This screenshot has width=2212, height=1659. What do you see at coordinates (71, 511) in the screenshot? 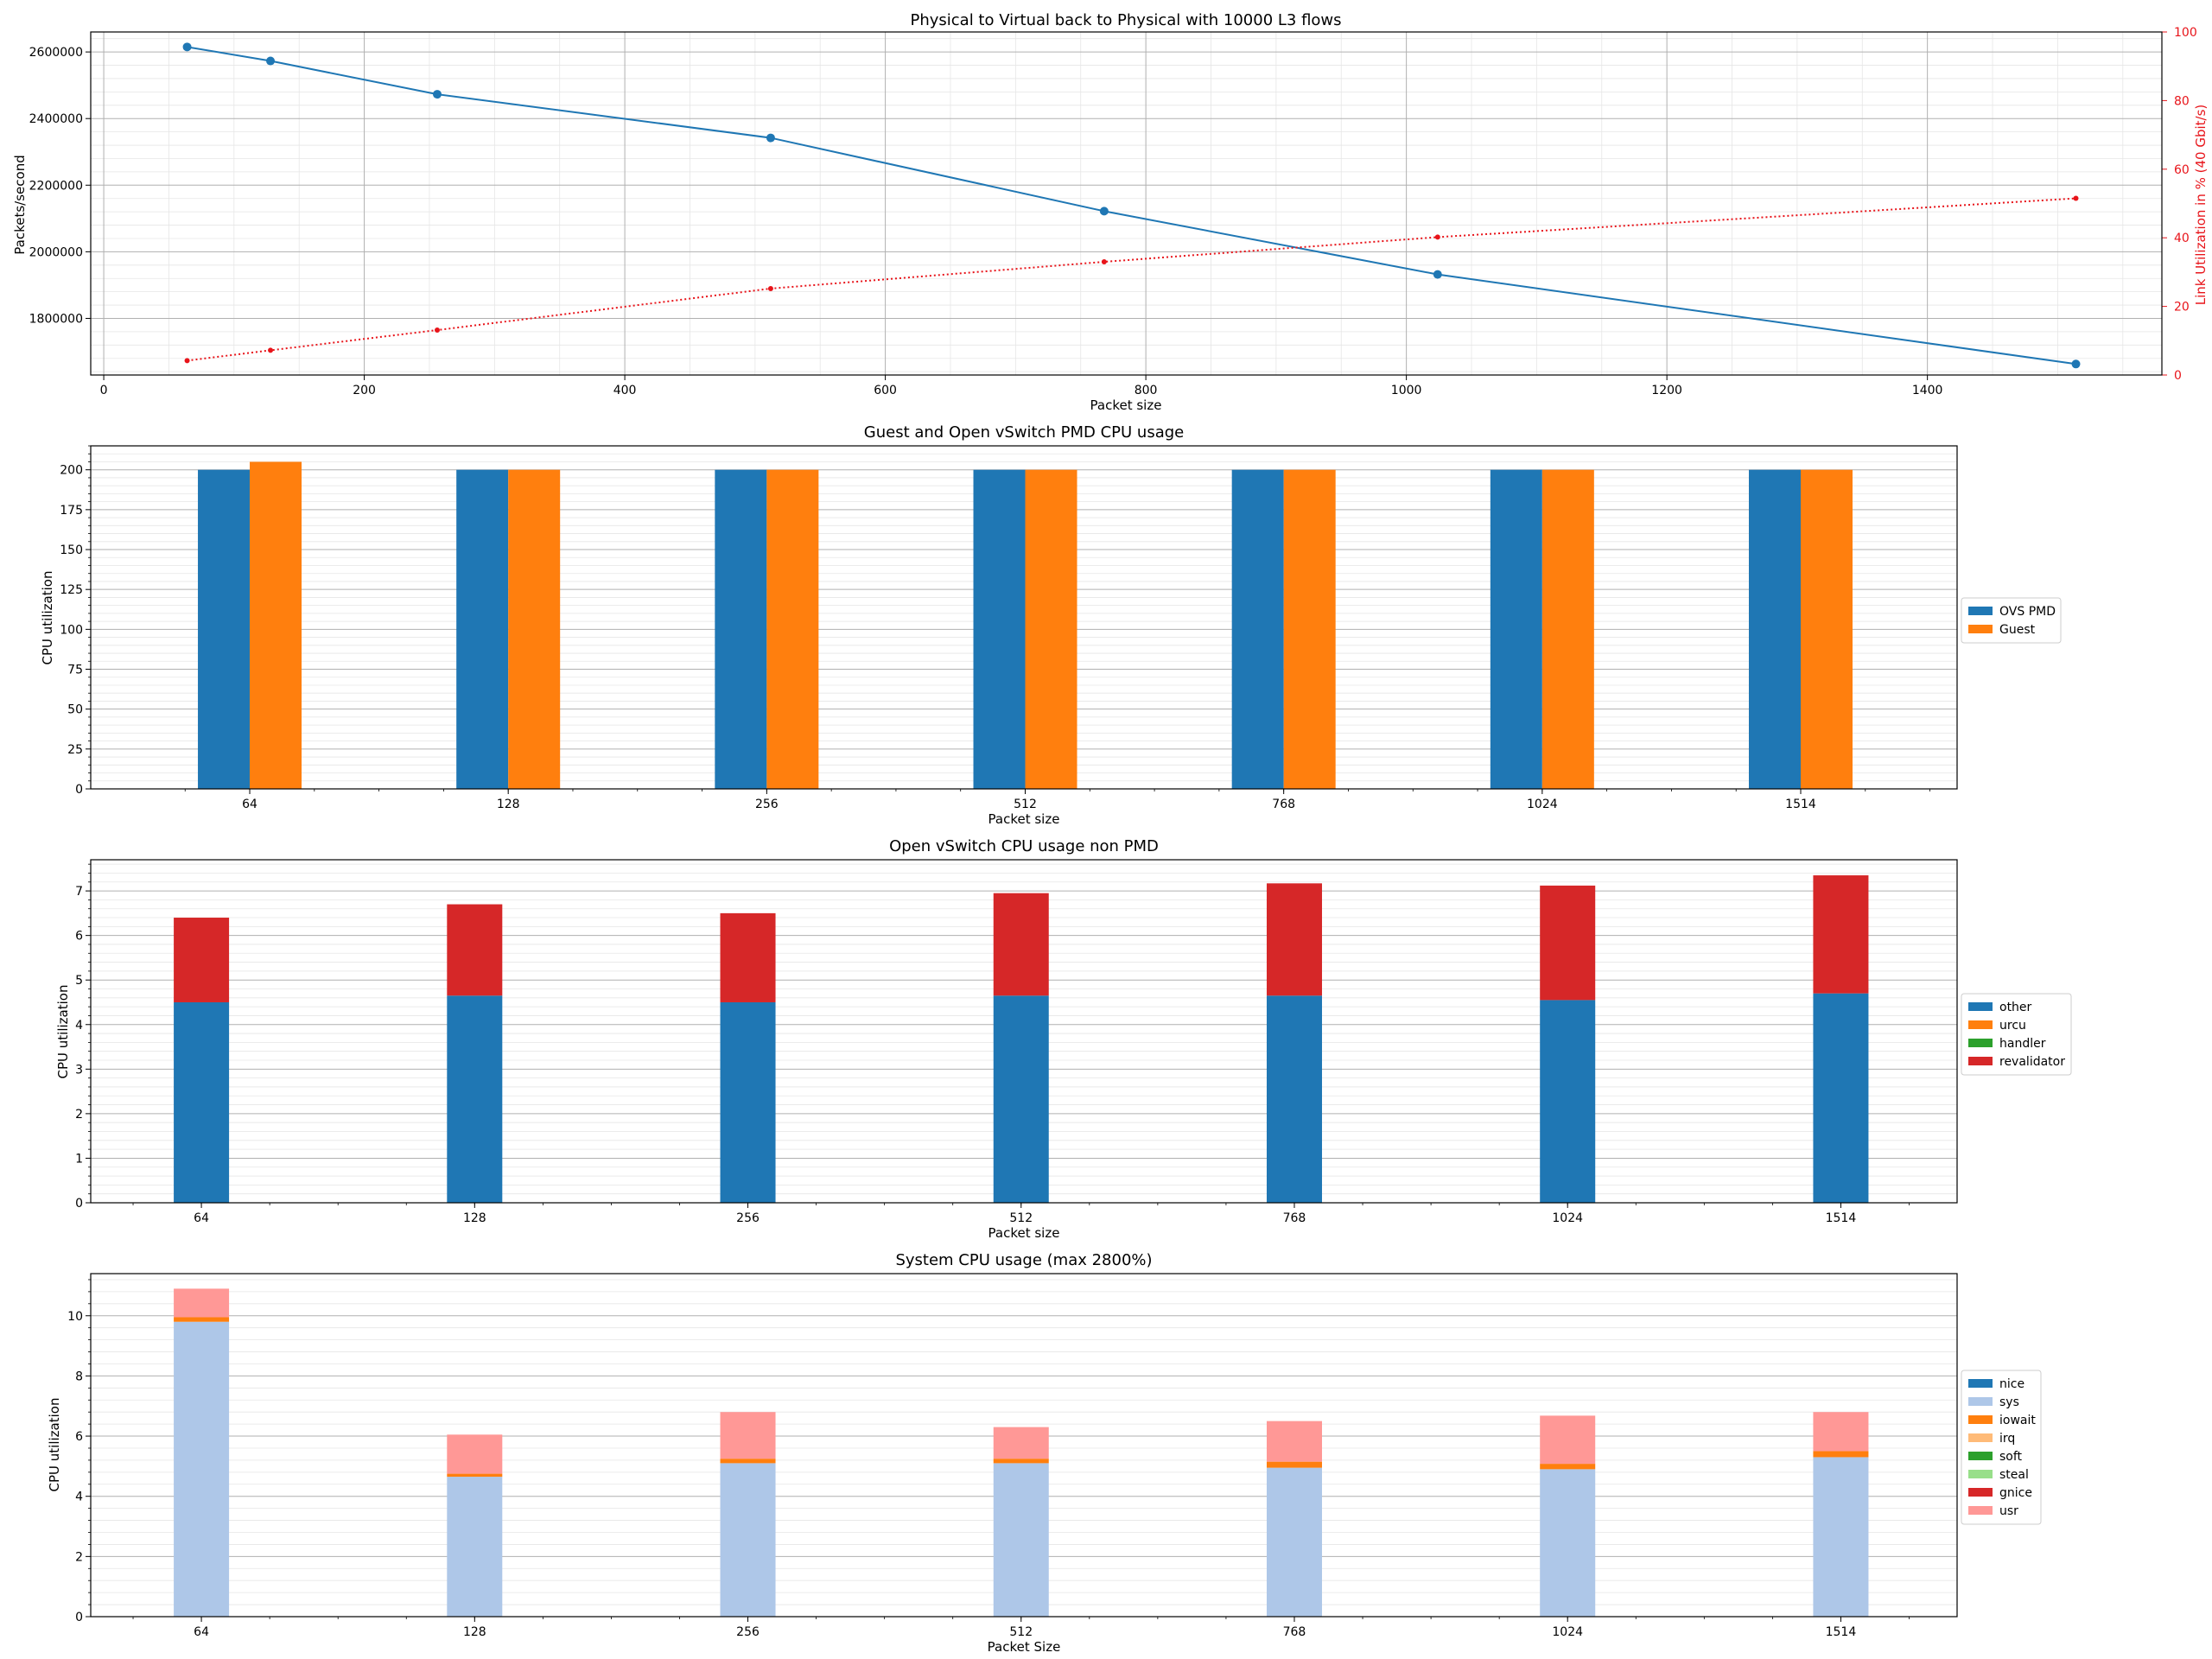
I see `y-tick-label: 175` at bounding box center [71, 511].